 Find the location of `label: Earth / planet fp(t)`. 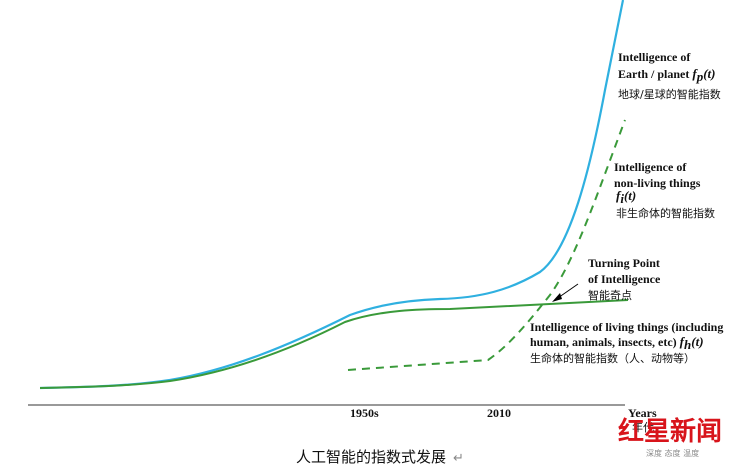

label: Earth / planet fp(t) is located at coordinates (666, 75).